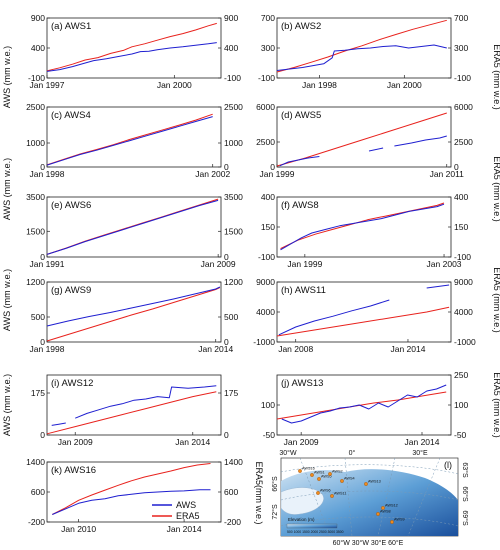 The image size is (500, 550). Describe the element at coordinates (275, 484) in the screenshot. I see `map-lat-label-left-1: 66°S` at that location.